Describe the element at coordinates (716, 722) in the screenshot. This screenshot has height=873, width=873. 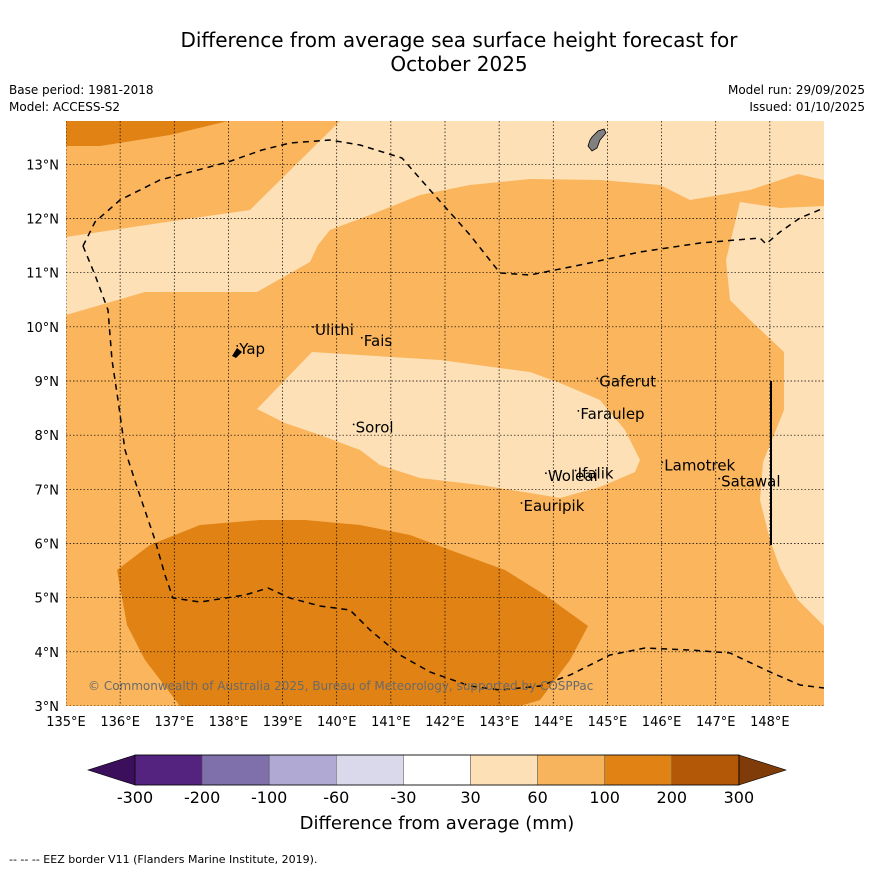
I see `lon-tick-label: 147°E` at that location.